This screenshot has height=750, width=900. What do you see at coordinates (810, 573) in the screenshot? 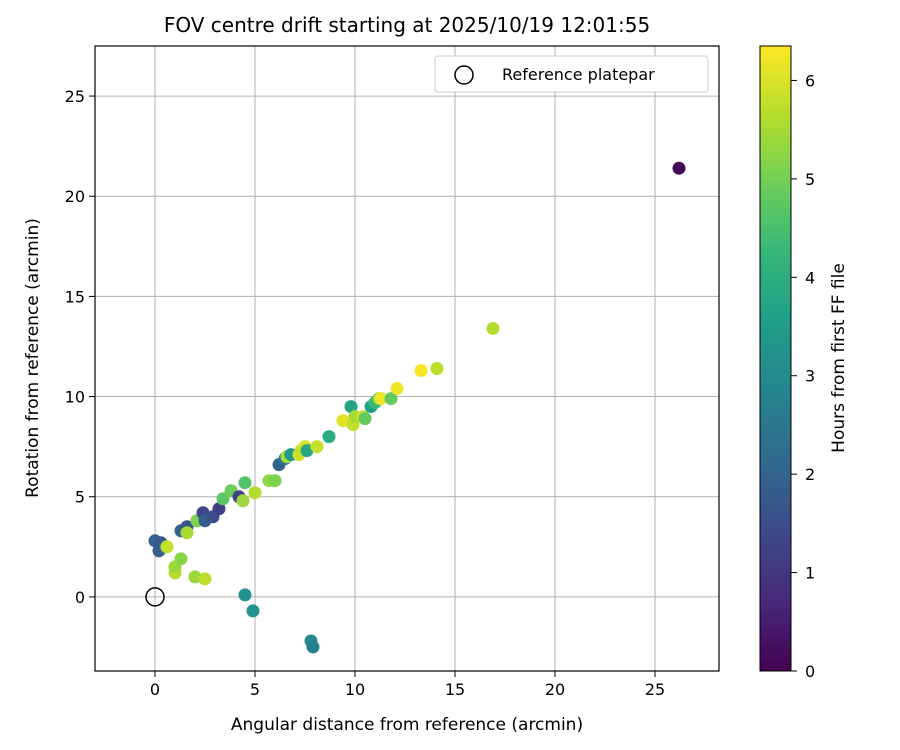
I see `colorbar-tick-label: 1` at bounding box center [810, 573].